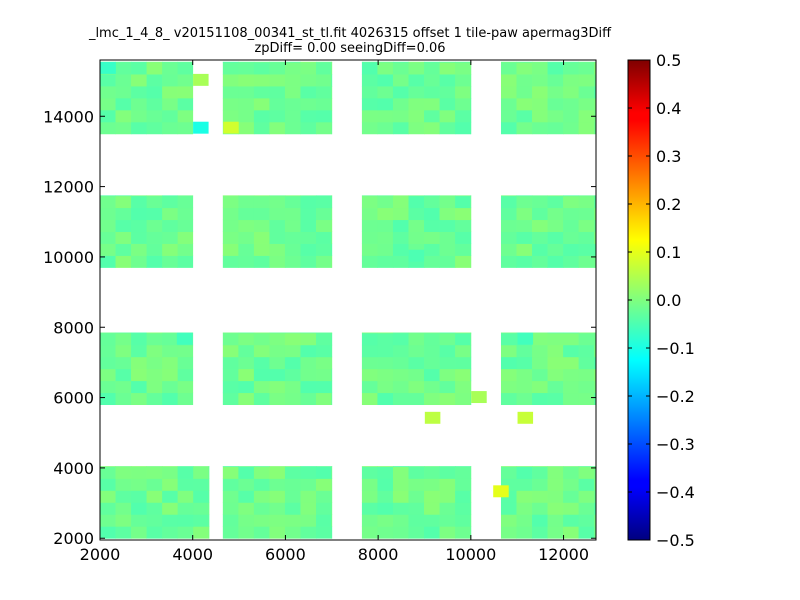 This screenshot has width=800, height=600. What do you see at coordinates (661, 300) in the screenshot?
I see `colorbar-axis: 0.5 0.4 0.3 0.2 0.1 0.0 −0.1 −0.2 −0.3 −0.4 −0.5` at bounding box center [661, 300].